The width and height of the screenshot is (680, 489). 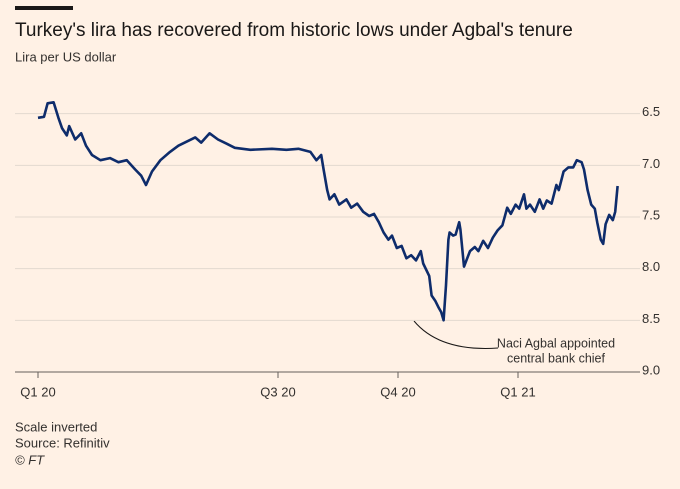 What do you see at coordinates (651, 369) in the screenshot?
I see `y-tick-label: 9.0` at bounding box center [651, 369].